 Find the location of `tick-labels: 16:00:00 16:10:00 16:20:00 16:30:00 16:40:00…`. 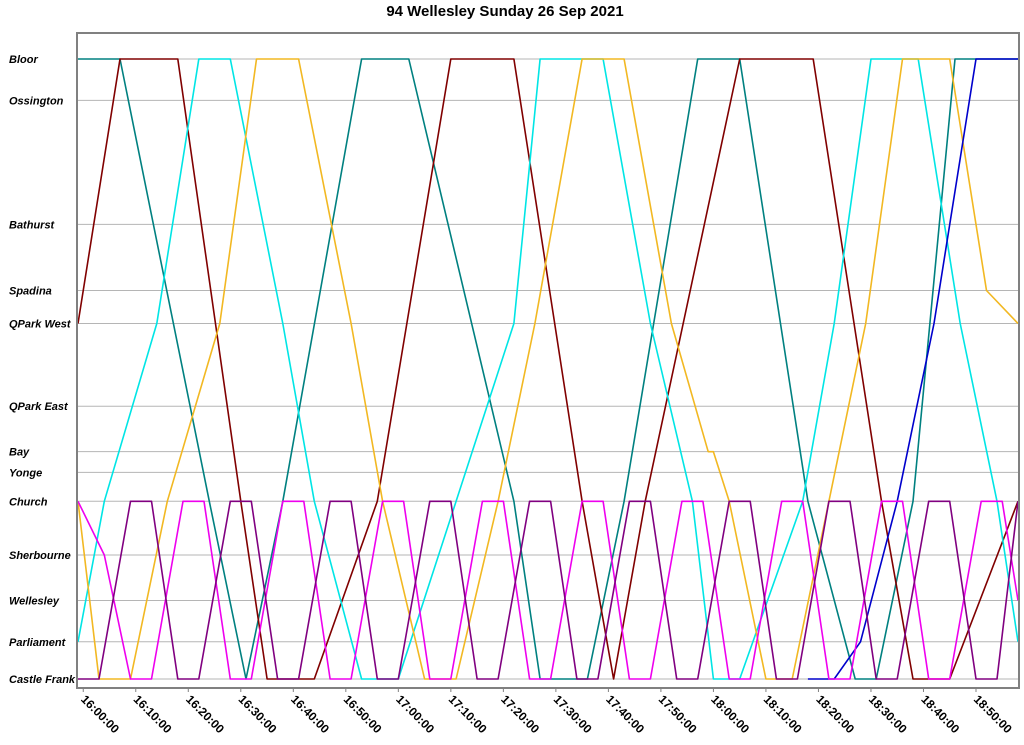

tick-labels: 16:00:00 16:10:00 16:20:00 16:30:00 16:40:00… is located at coordinates (546, 711).